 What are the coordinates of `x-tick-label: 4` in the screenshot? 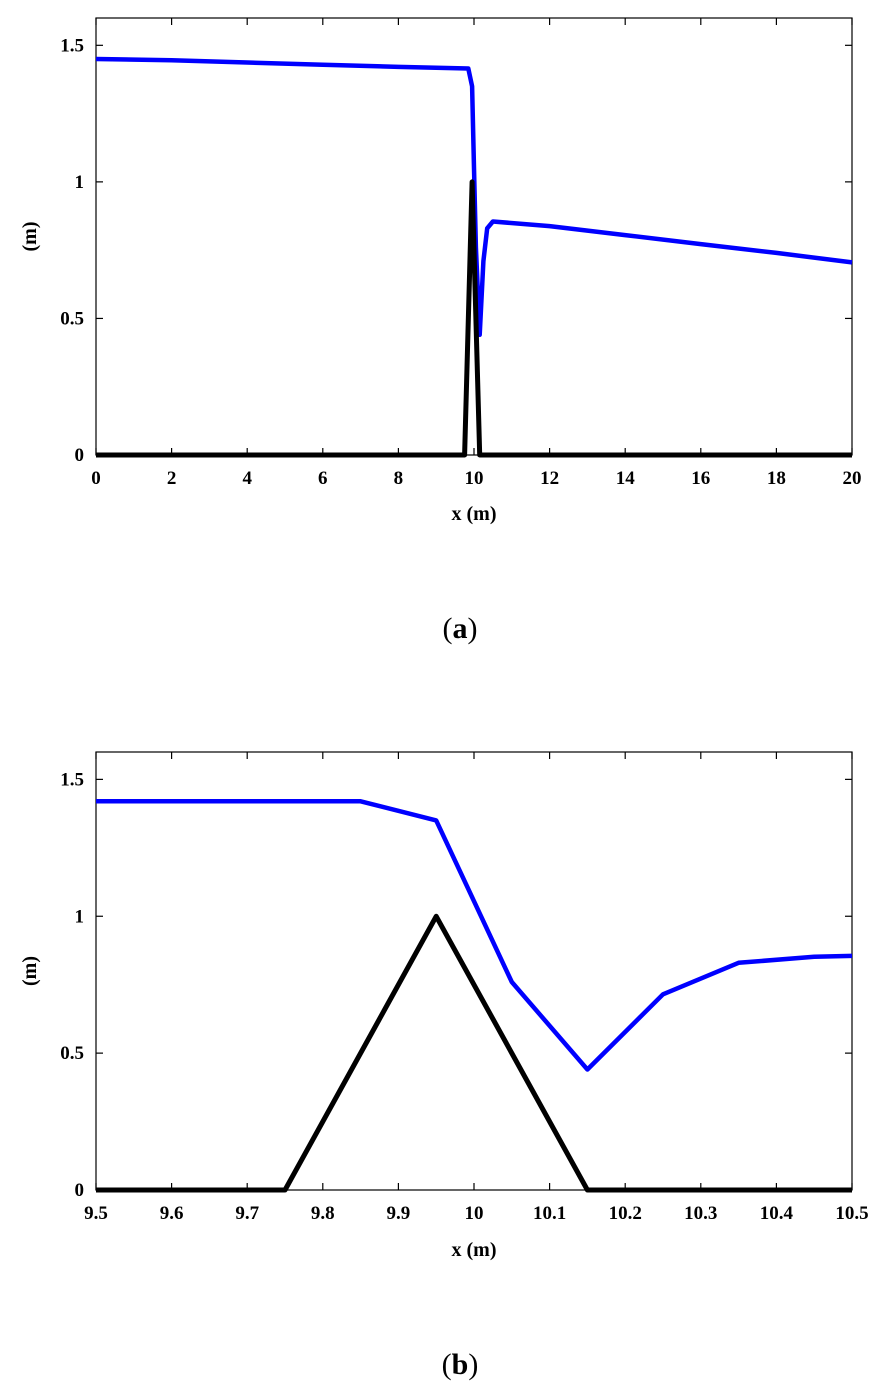 It's located at (247, 478).